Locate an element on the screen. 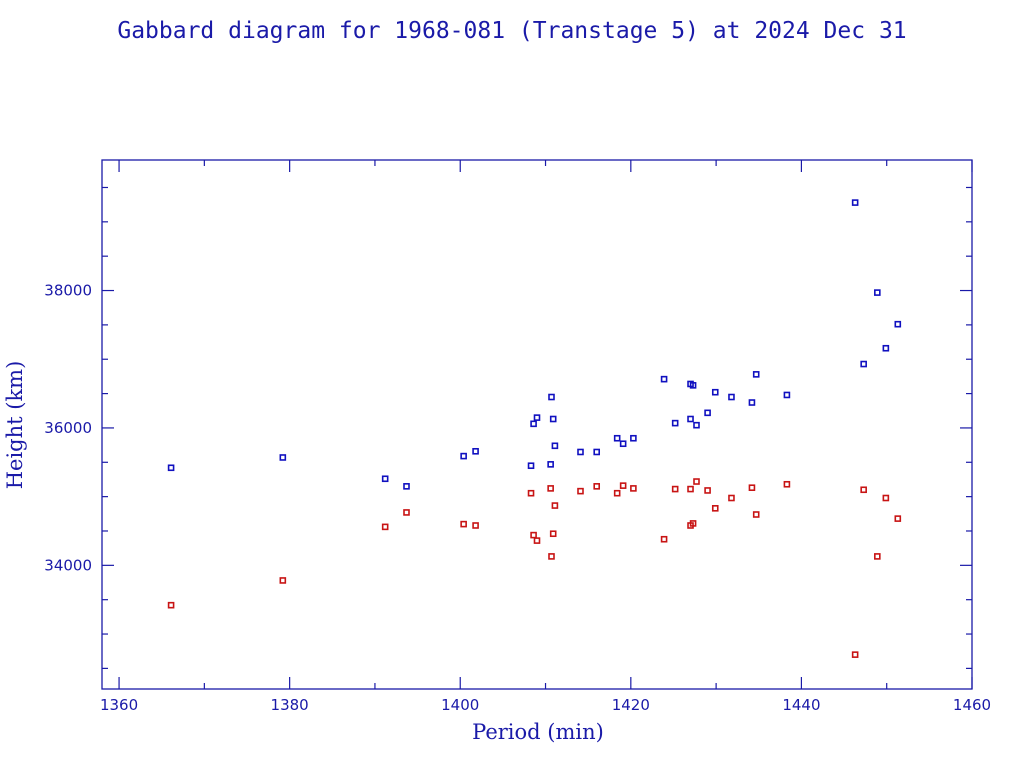 Image resolution: width=1024 pixels, height=768 pixels. x-tick-label: 1380 is located at coordinates (290, 705).